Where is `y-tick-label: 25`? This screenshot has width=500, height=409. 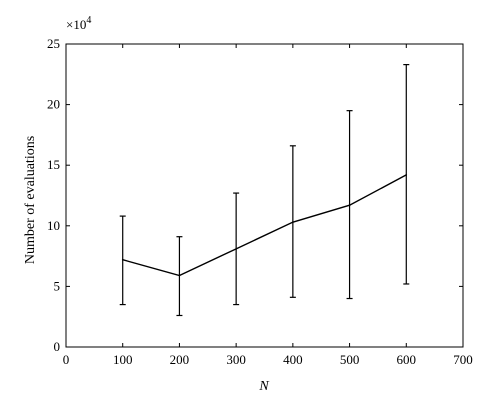
y-tick-label: 25 is located at coordinates (53, 43).